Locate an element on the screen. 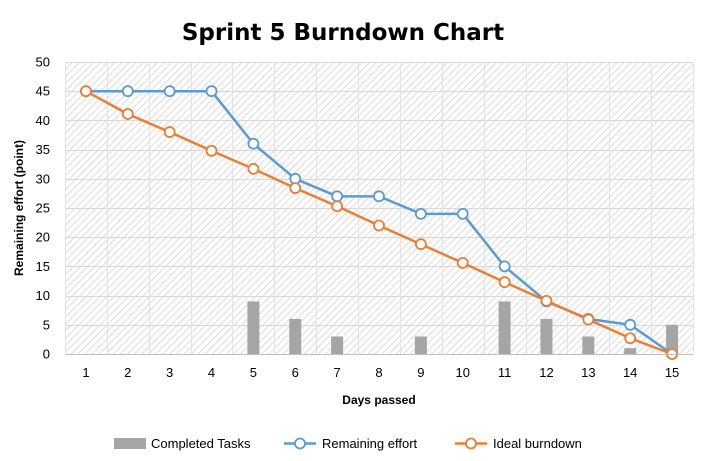 This screenshot has height=461, width=705. x-tick-label: 3 is located at coordinates (169, 372).